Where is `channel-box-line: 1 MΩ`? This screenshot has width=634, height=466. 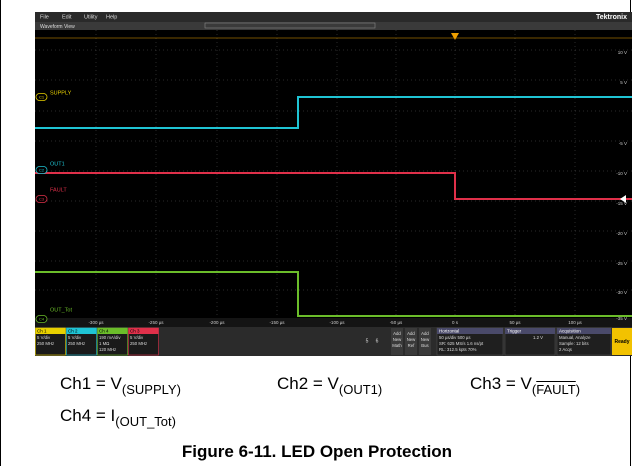
channel-box-line: 1 MΩ is located at coordinates (104, 343).